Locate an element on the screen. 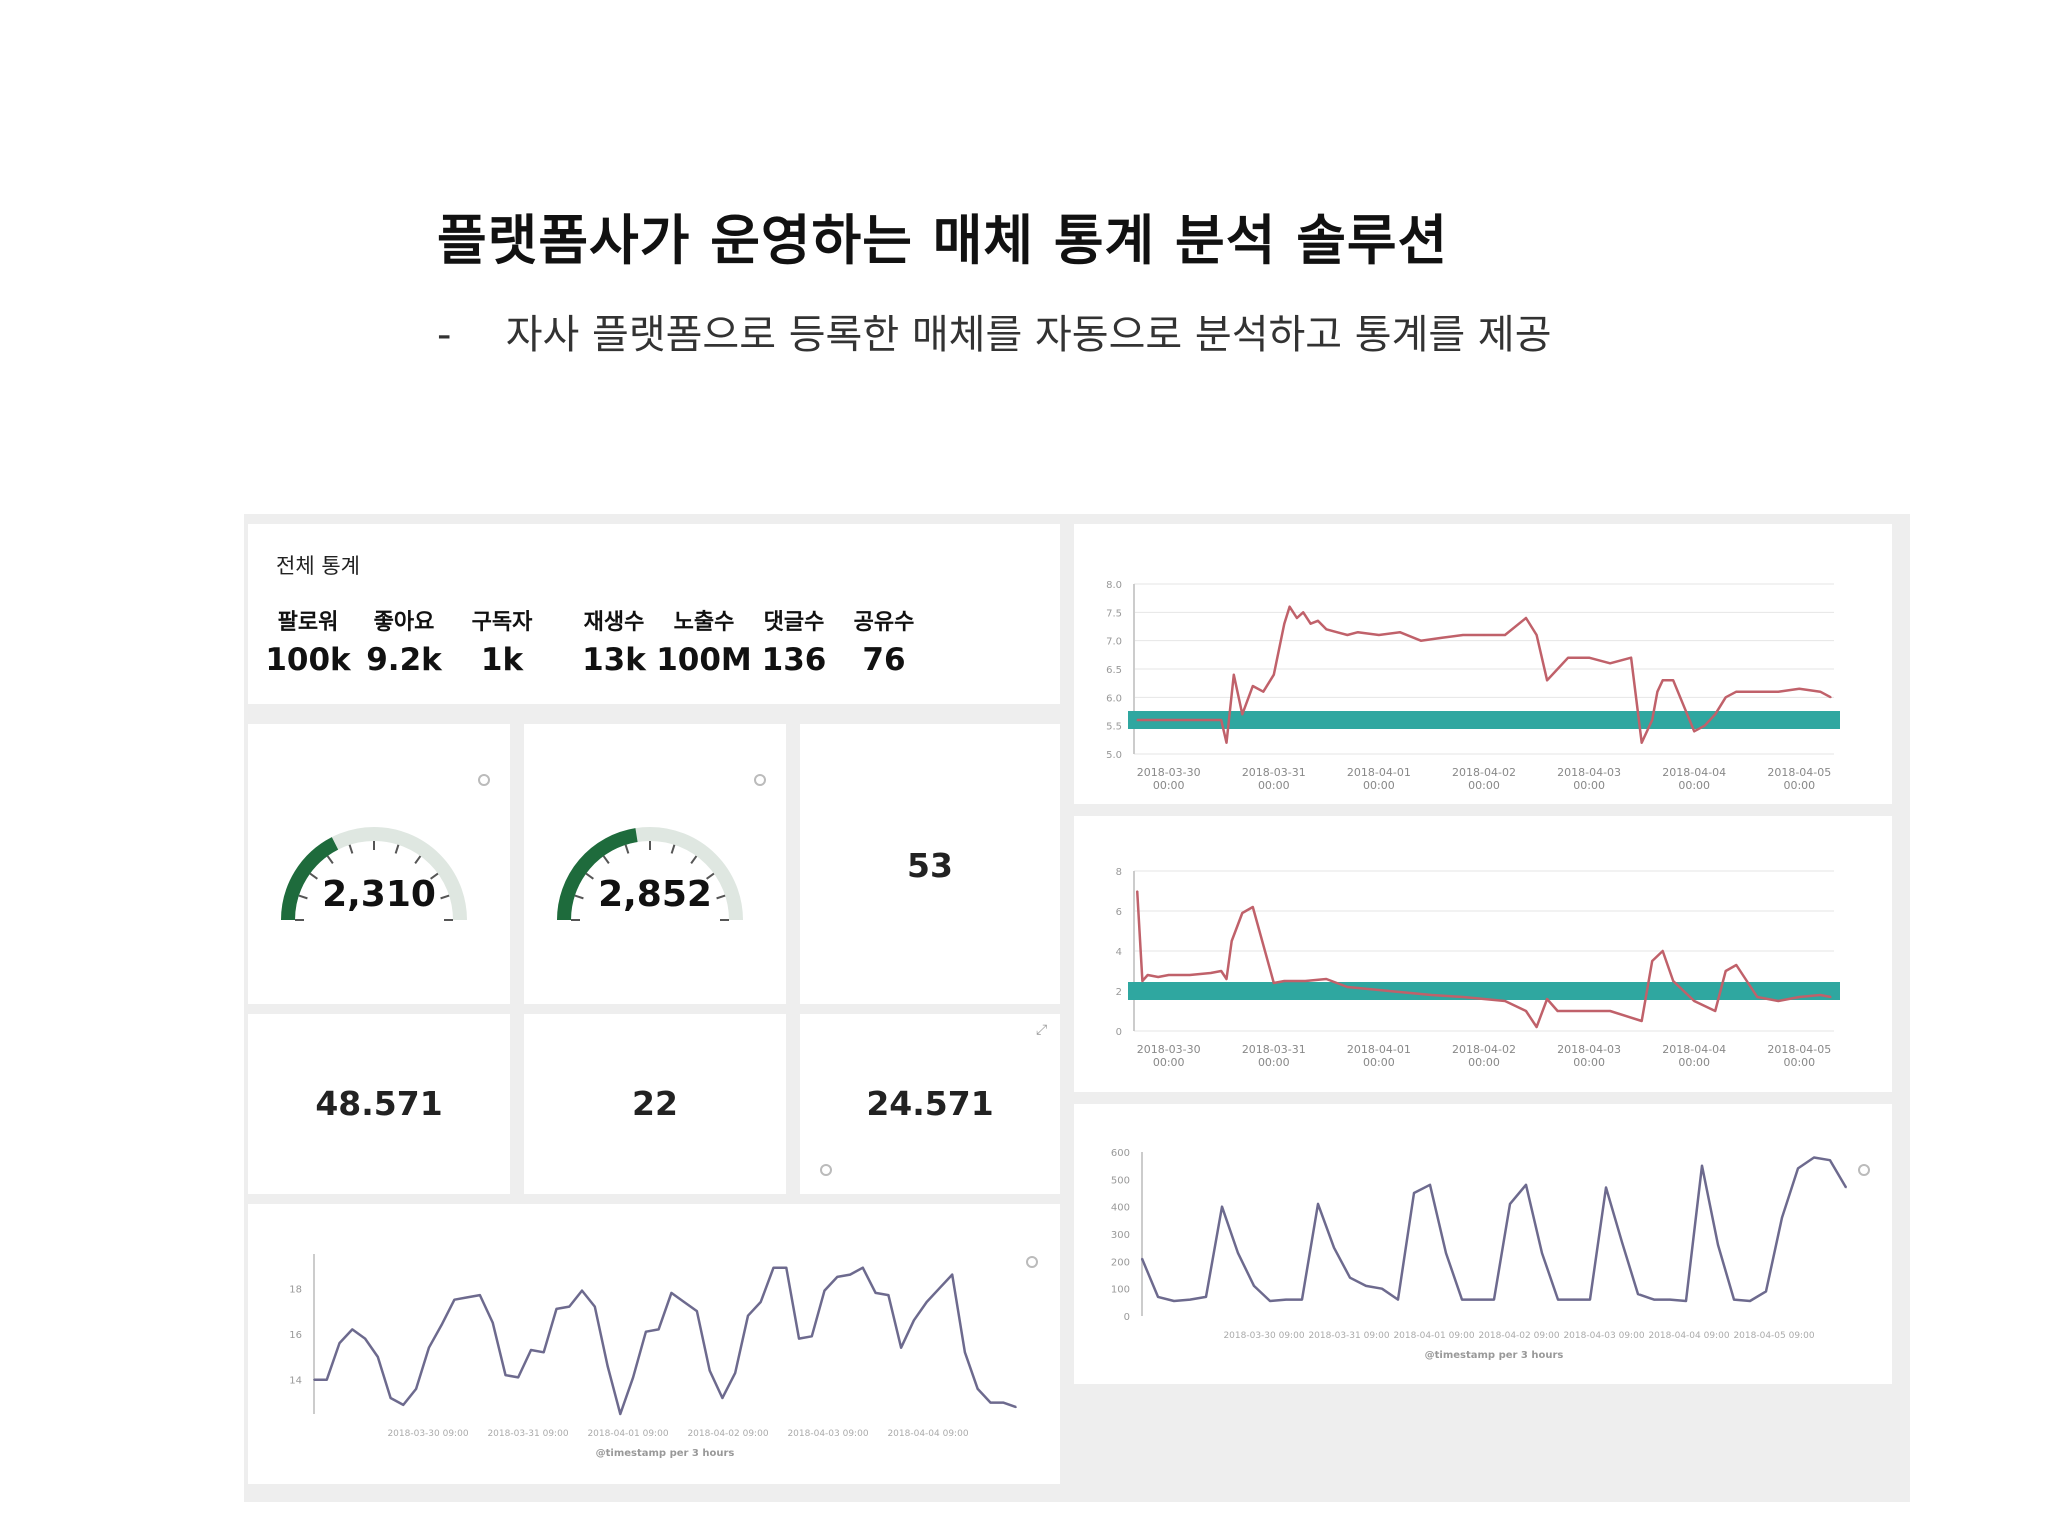  x-tick-label: 2018-04-02 09:00 is located at coordinates (1518, 1336).